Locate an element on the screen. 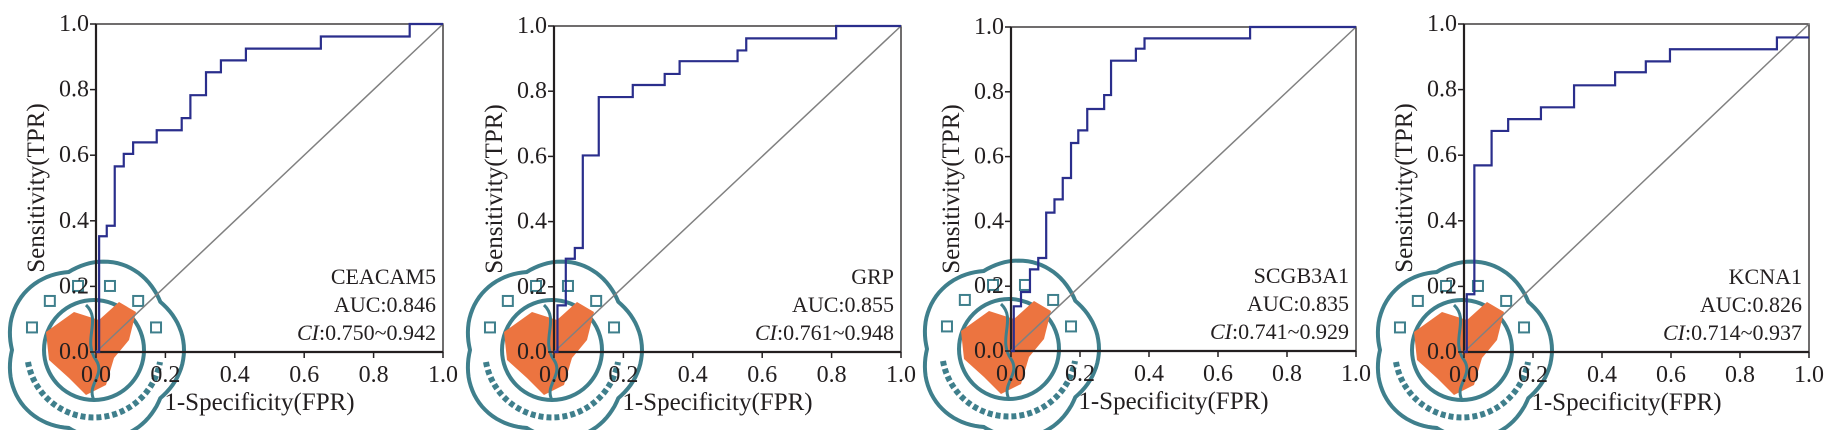 The image size is (1835, 430). ci-label: CI:0.741~0.929 is located at coordinates (1279, 331).